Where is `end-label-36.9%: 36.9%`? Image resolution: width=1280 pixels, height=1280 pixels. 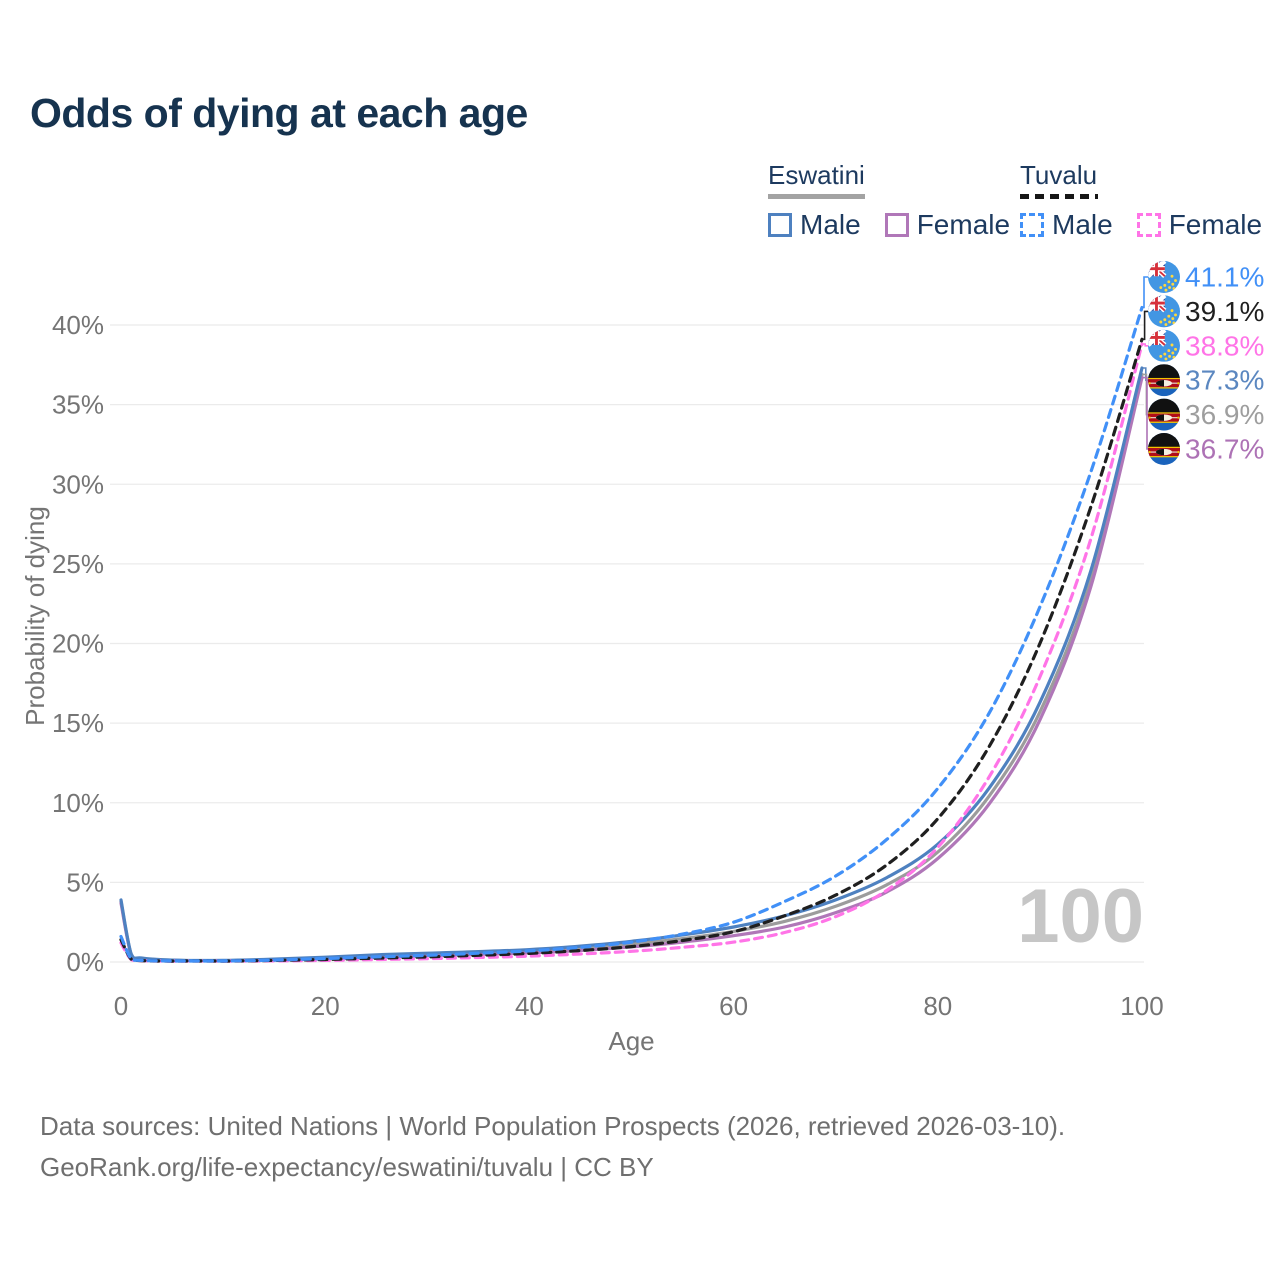 end-label-36.9%: 36.9% is located at coordinates (1206, 414).